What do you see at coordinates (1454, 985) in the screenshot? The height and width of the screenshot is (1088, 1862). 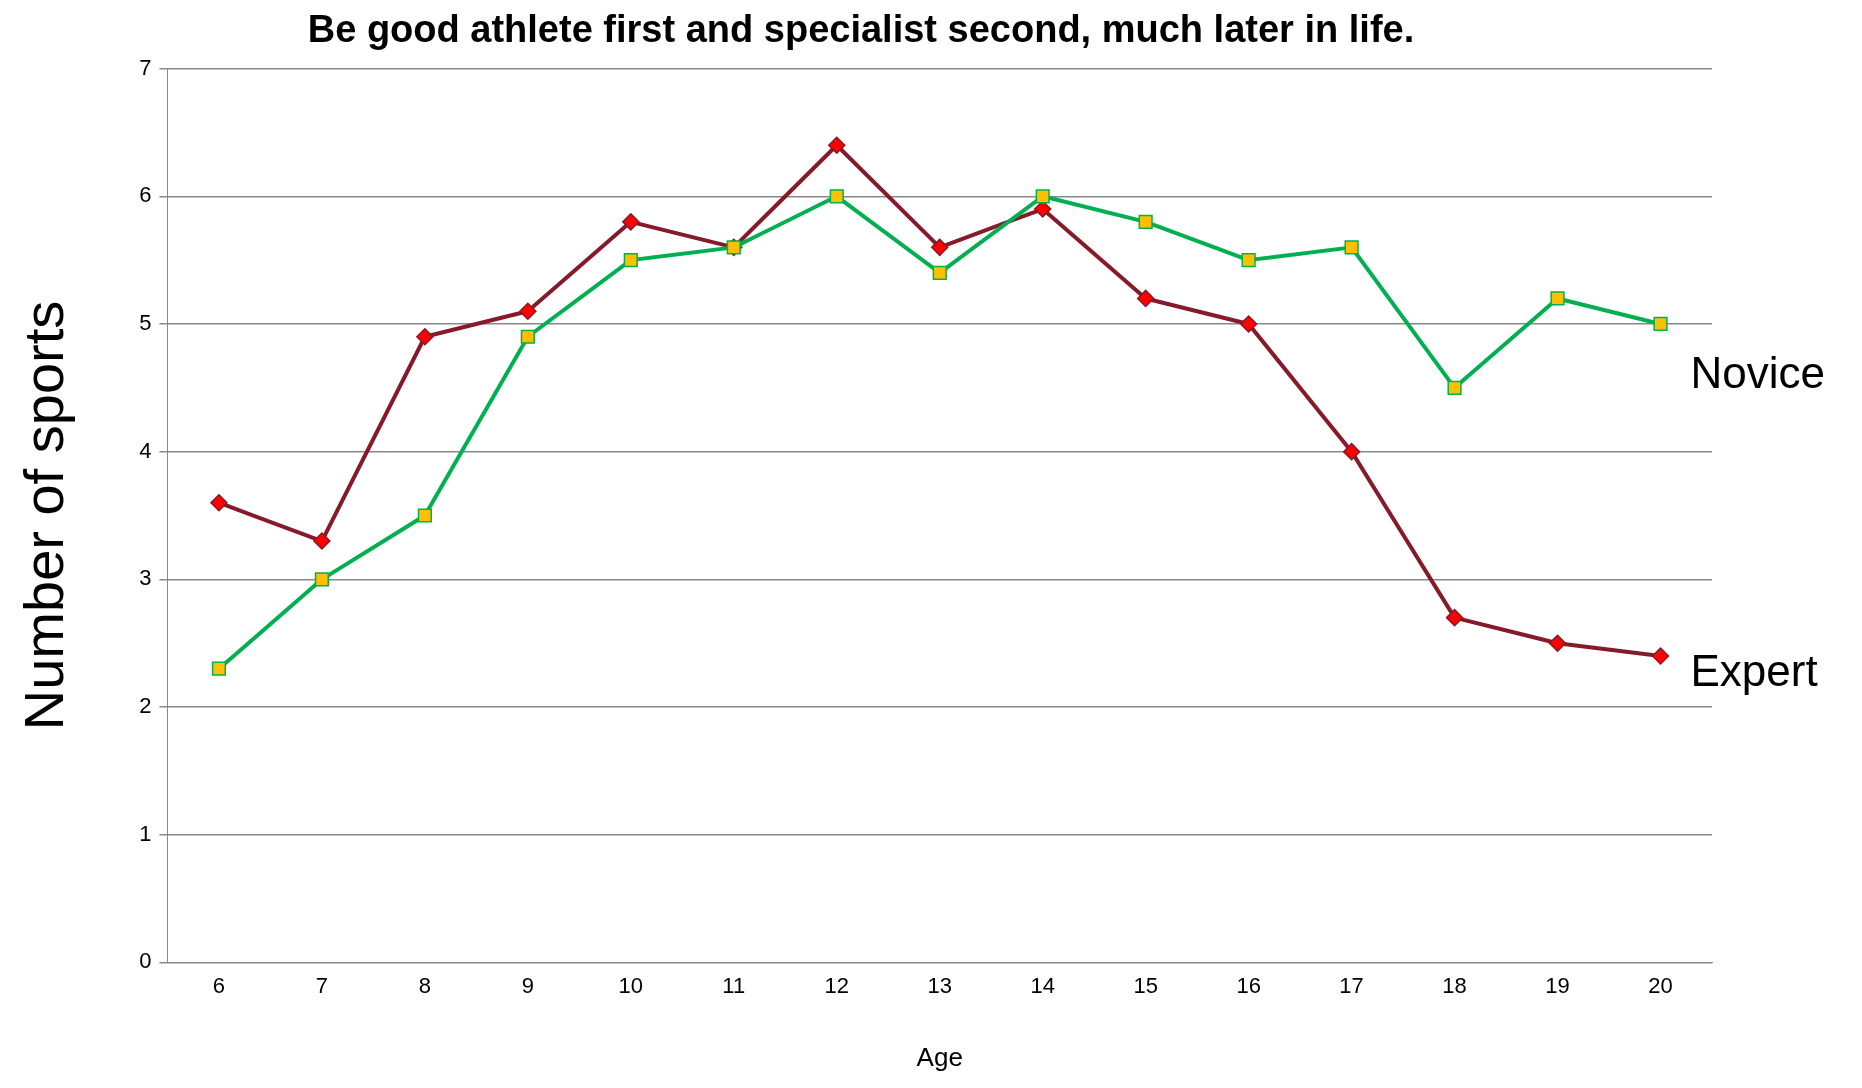 I see `x-tick-label: 18` at bounding box center [1454, 985].